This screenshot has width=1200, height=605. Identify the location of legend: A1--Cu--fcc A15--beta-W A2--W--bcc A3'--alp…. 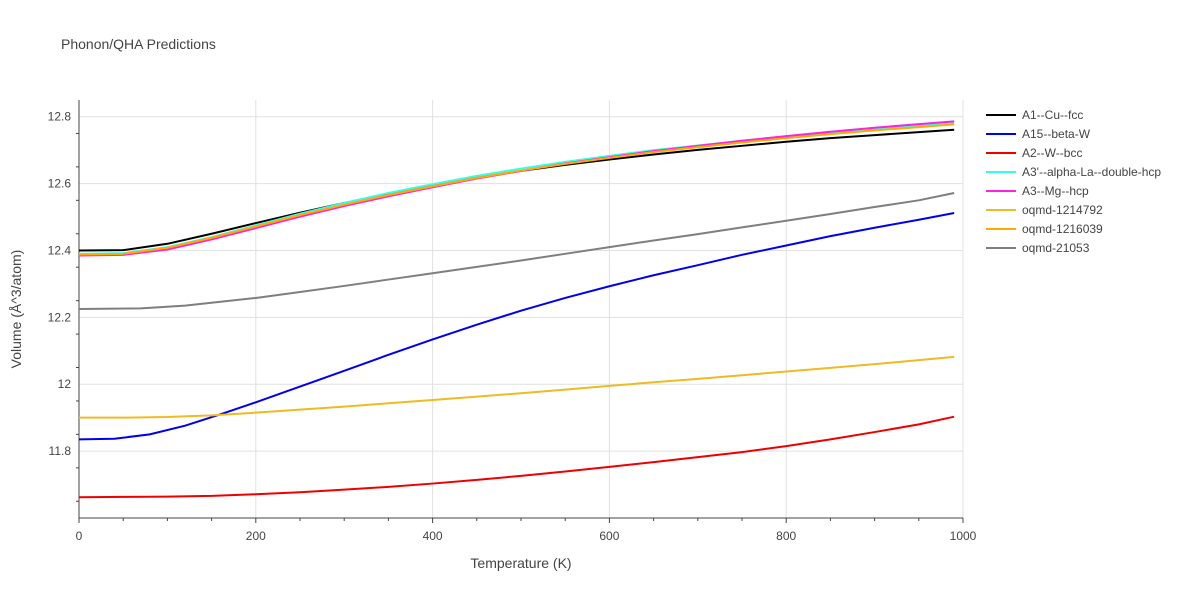
(1073, 181).